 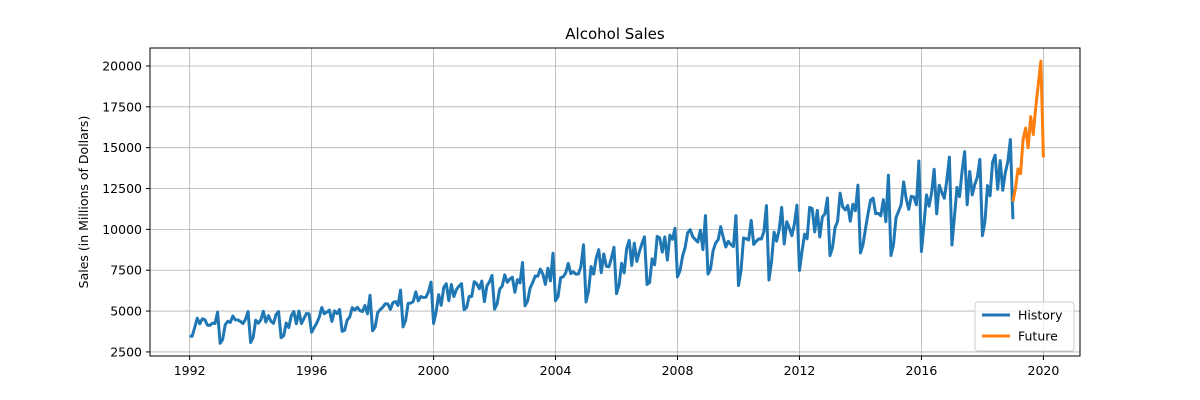 What do you see at coordinates (190, 370) in the screenshot?
I see `x-tick-label: 1992` at bounding box center [190, 370].